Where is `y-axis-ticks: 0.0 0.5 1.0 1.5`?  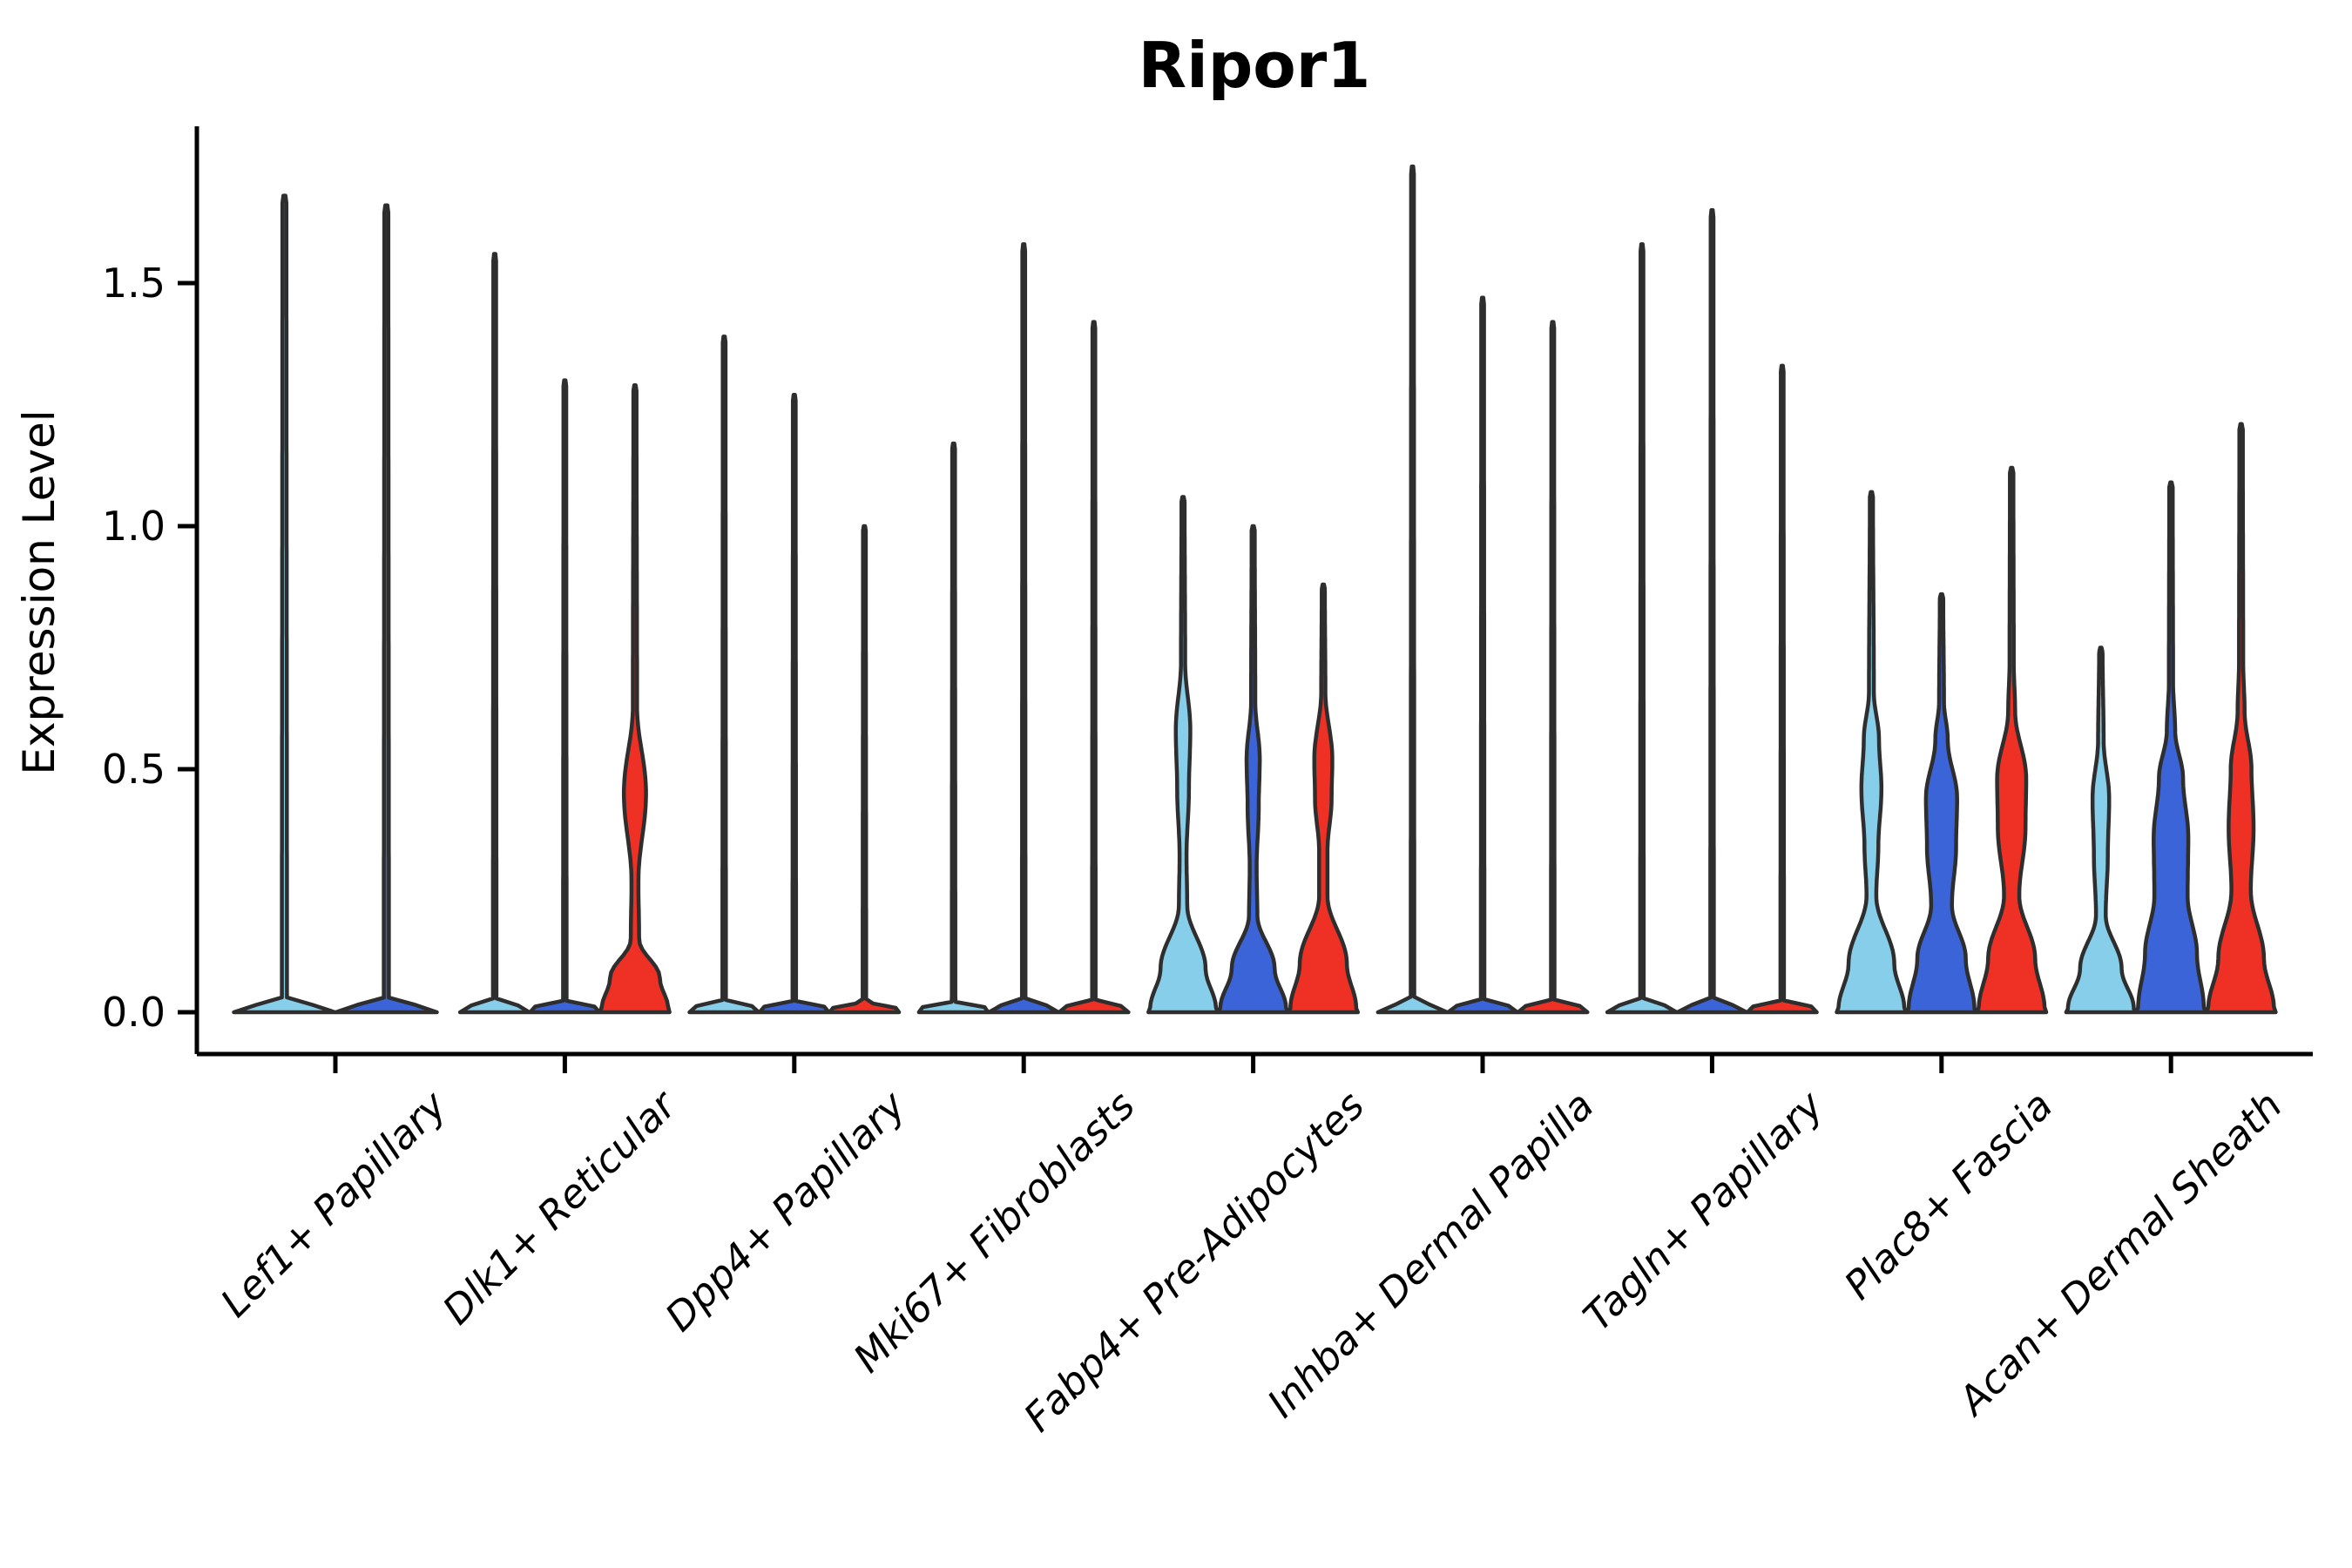
y-axis-ticks: 0.0 0.5 1.0 1.5 is located at coordinates (150, 648).